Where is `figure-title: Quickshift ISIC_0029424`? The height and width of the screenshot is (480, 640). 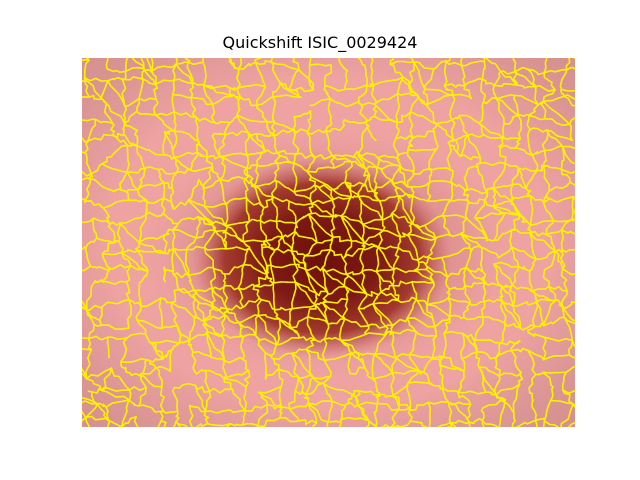
figure-title: Quickshift ISIC_0029424 is located at coordinates (320, 42).